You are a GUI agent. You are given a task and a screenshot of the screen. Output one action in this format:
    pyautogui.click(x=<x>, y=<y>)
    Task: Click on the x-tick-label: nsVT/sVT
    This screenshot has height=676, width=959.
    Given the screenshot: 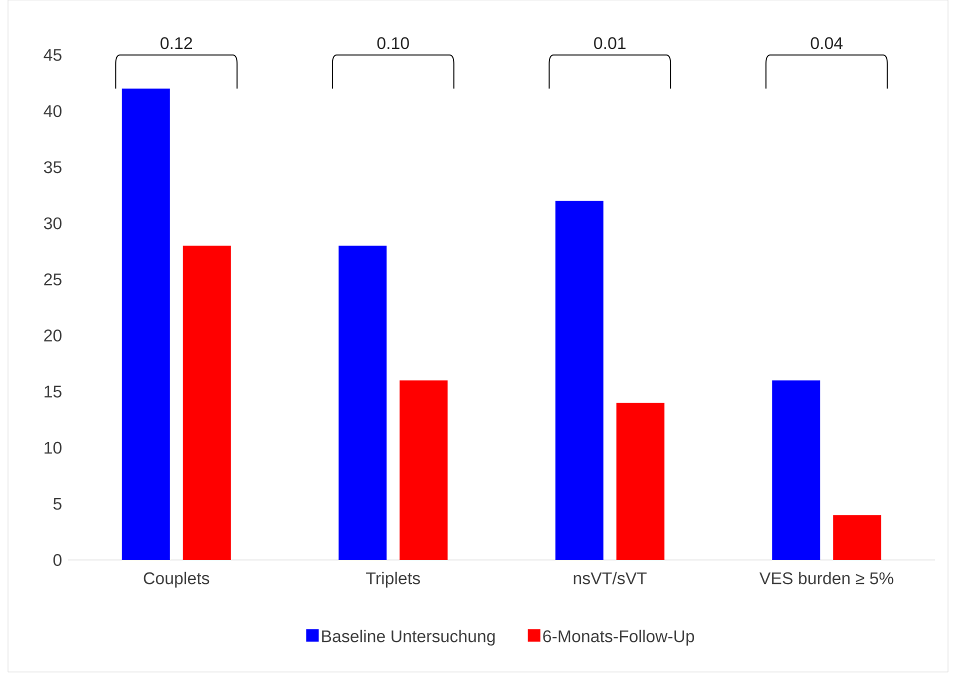 What is the action you would take?
    pyautogui.click(x=610, y=578)
    